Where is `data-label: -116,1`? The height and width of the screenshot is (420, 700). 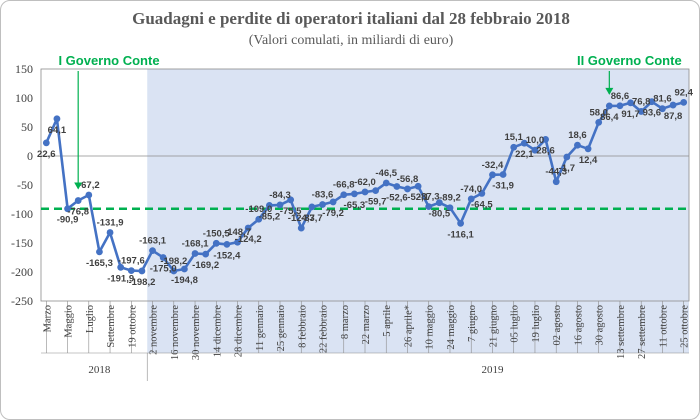
data-label: -116,1 is located at coordinates (460, 234).